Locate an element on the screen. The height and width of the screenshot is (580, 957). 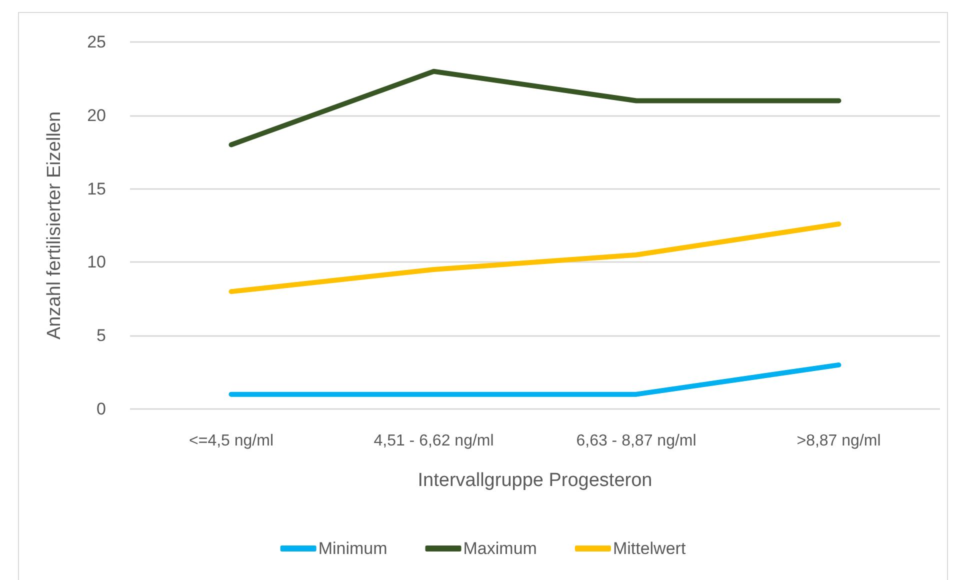
y-tick-label: 0 is located at coordinates (101, 409).